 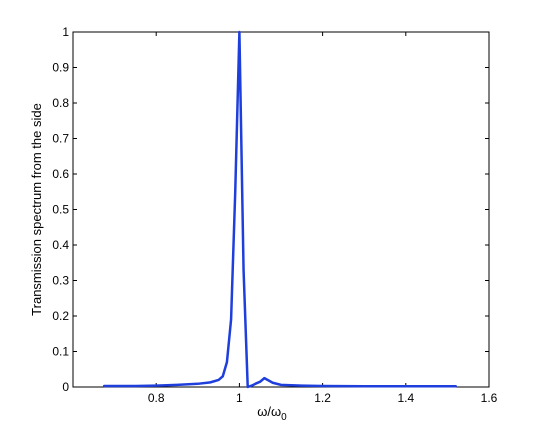 What do you see at coordinates (65, 32) in the screenshot?
I see `y-tick-label: 1` at bounding box center [65, 32].